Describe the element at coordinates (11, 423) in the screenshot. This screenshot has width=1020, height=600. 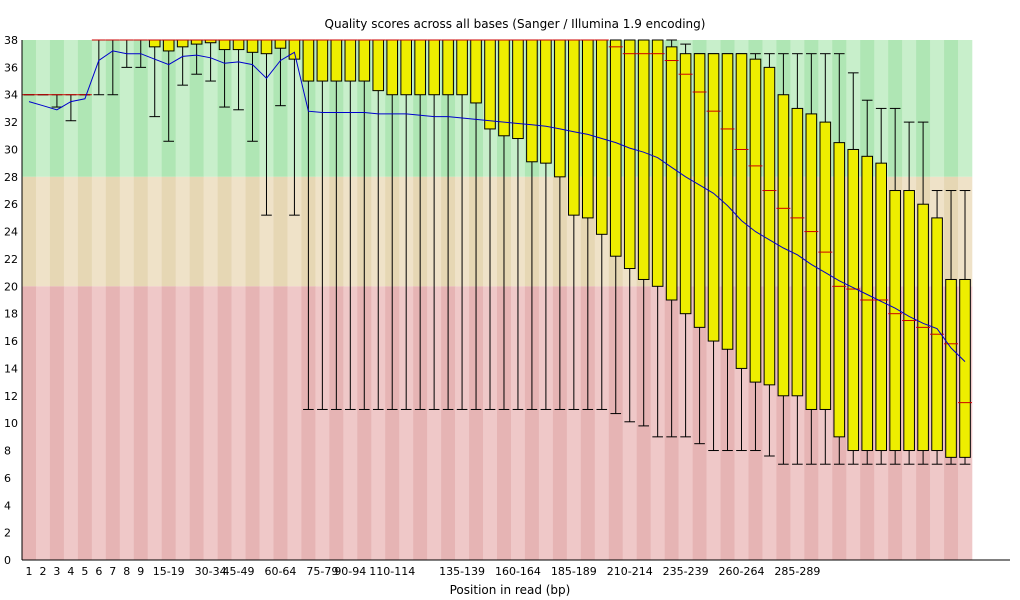
I see `y-tick-10: 10` at that location.